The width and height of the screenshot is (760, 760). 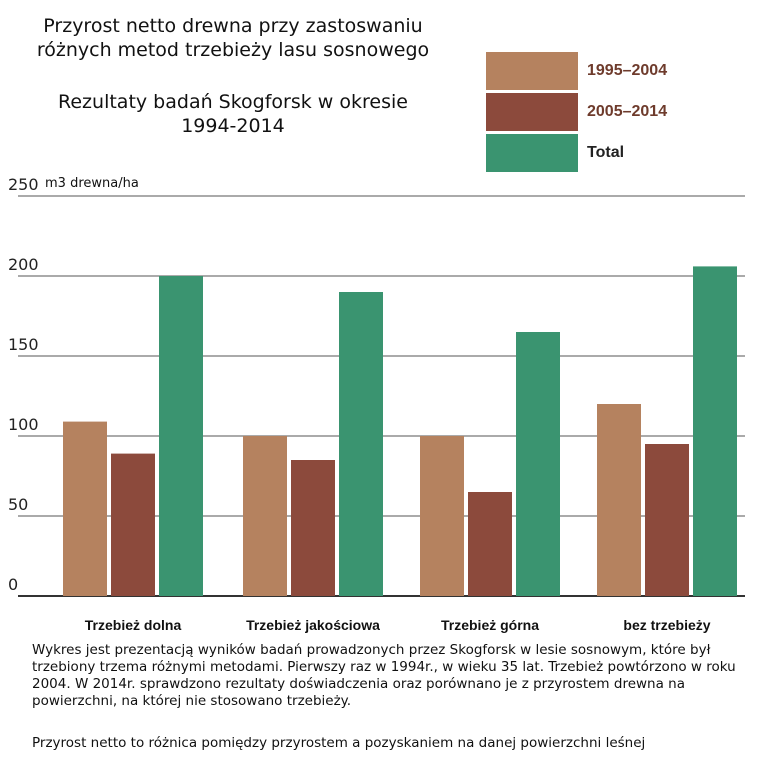 I want to click on bar-4-2005-2014, so click(x=667, y=520).